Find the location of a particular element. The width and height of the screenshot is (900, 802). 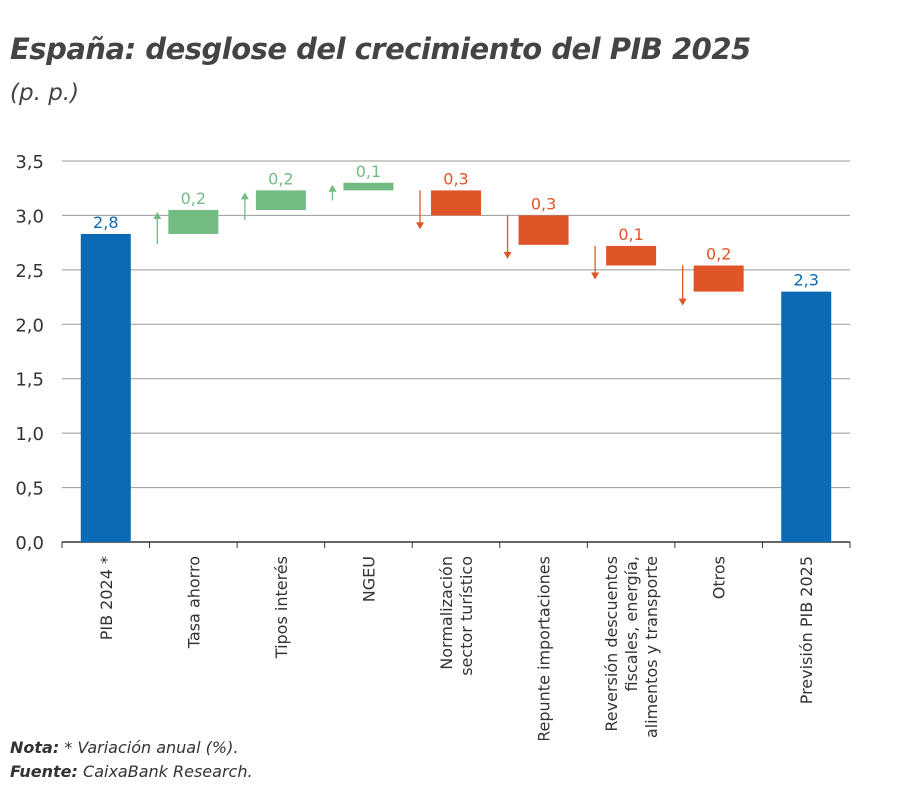

source: Fuente: CaixaBank Research. is located at coordinates (131, 771).